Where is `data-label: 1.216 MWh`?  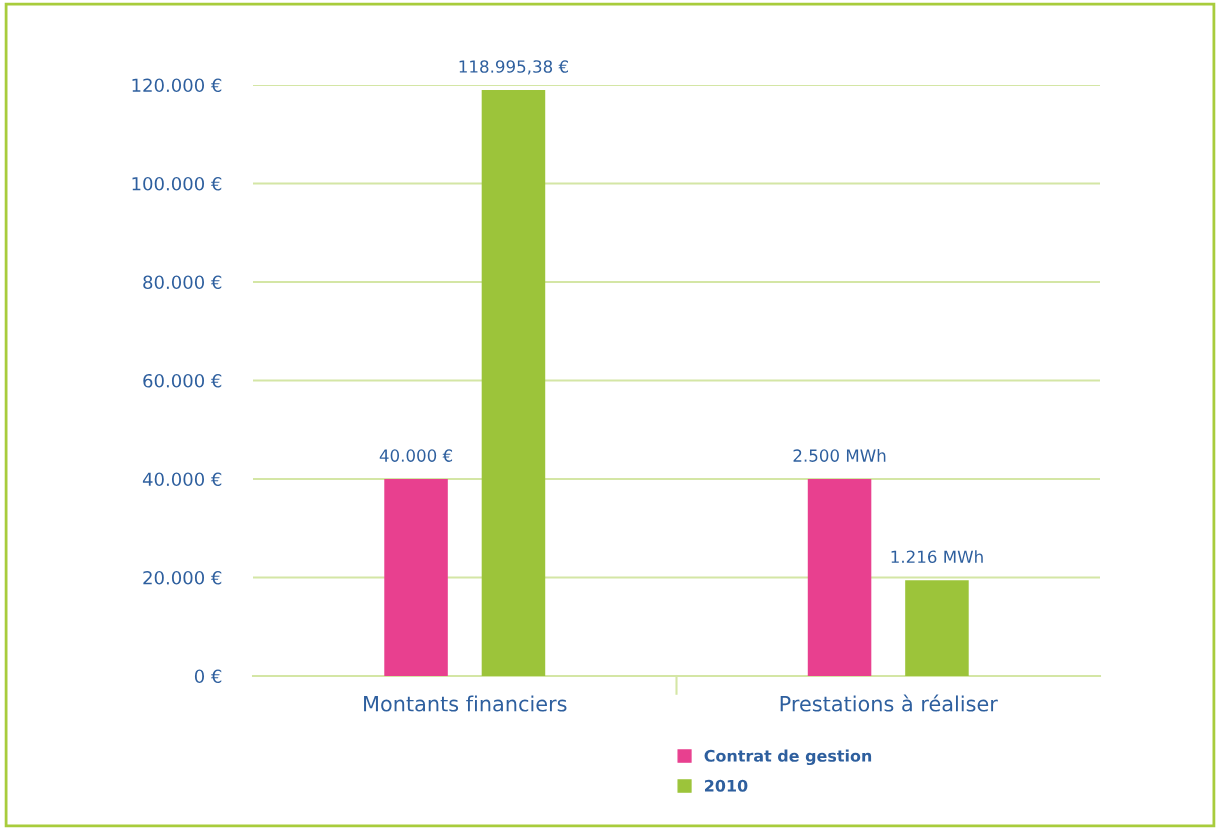 data-label: 1.216 MWh is located at coordinates (937, 557).